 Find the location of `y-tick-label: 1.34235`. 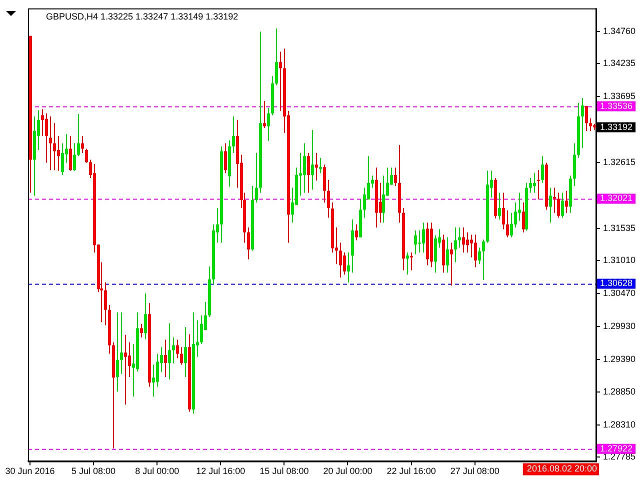

y-tick-label: 1.34235 is located at coordinates (619, 63).